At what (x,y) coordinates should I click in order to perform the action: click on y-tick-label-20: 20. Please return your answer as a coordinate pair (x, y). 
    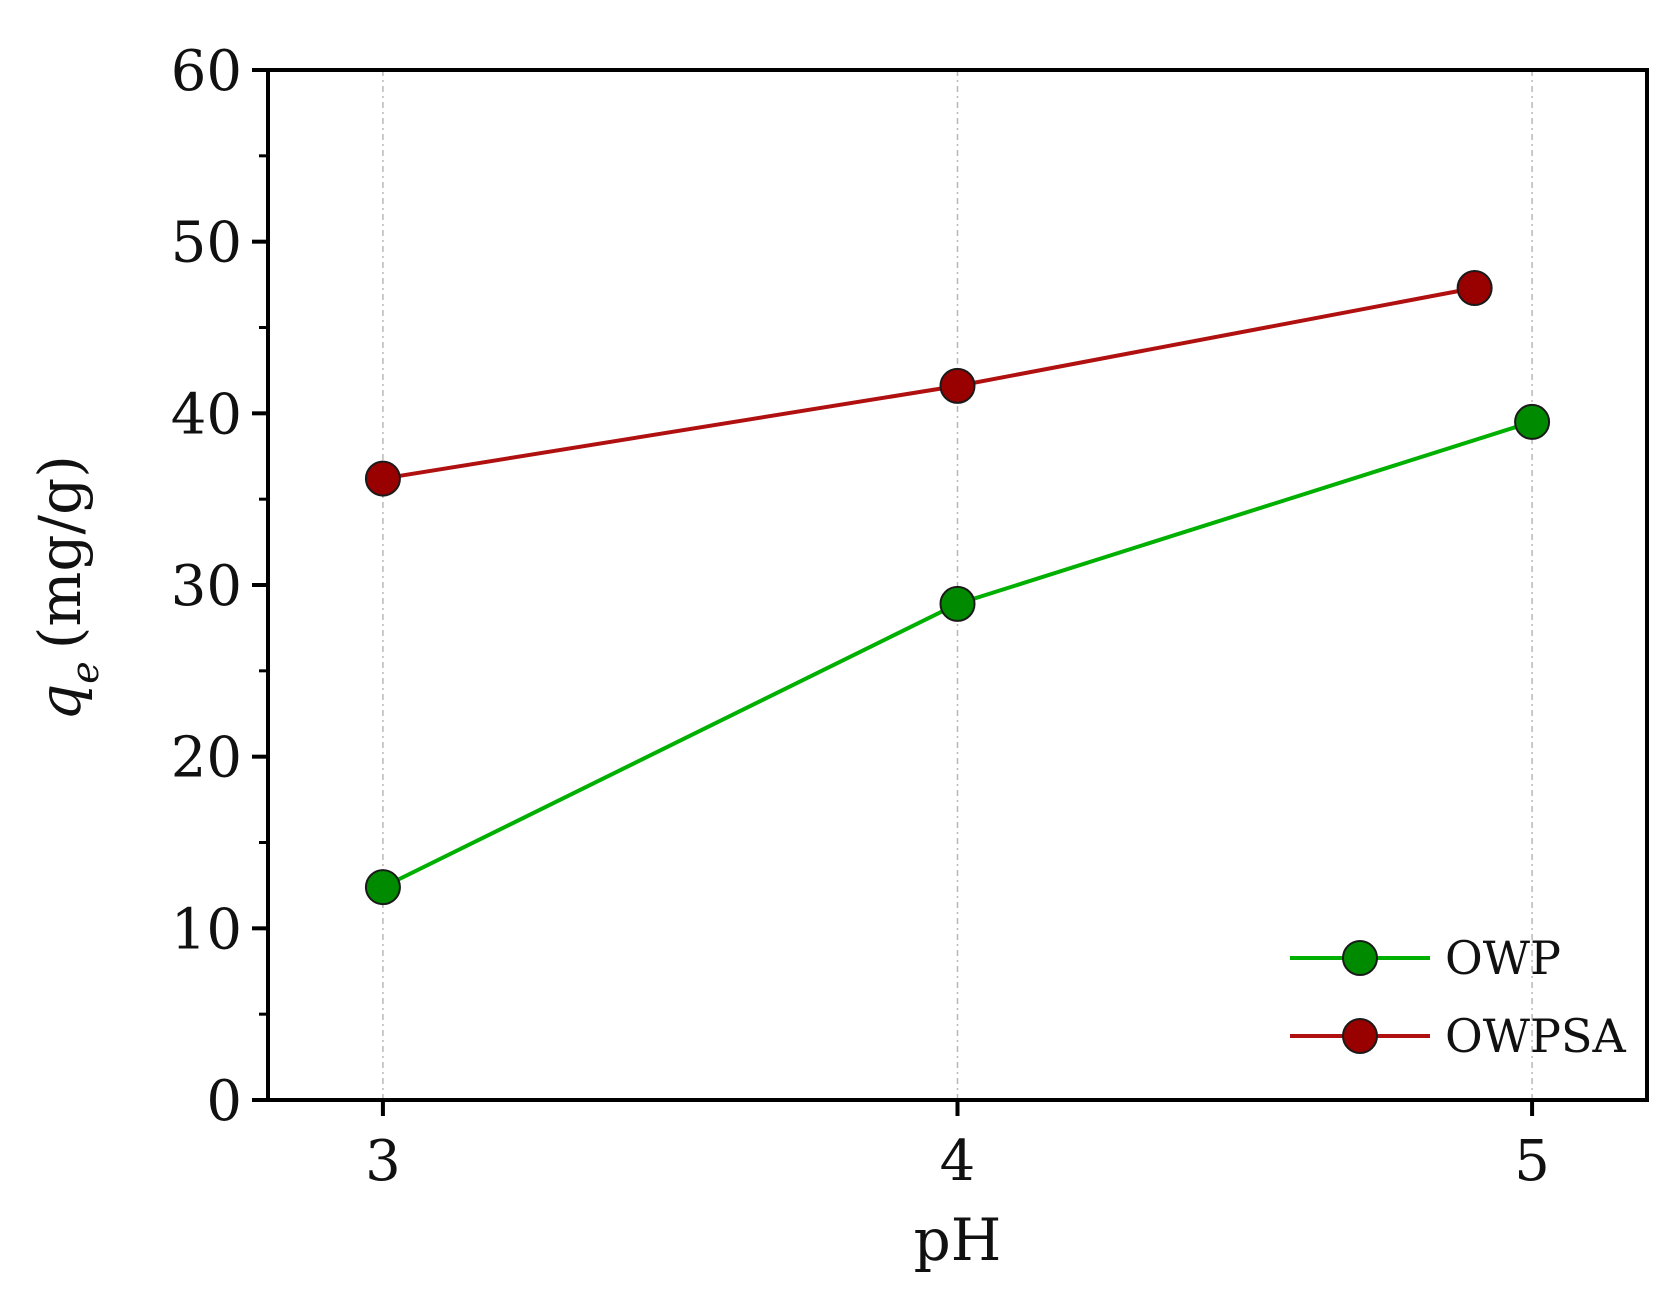
    Looking at the image, I should click on (206, 758).